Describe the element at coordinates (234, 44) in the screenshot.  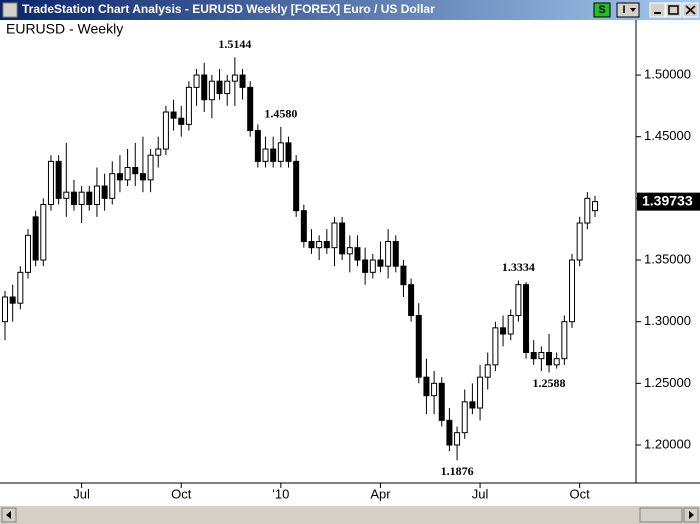
I see `annotation: 1.5144` at that location.